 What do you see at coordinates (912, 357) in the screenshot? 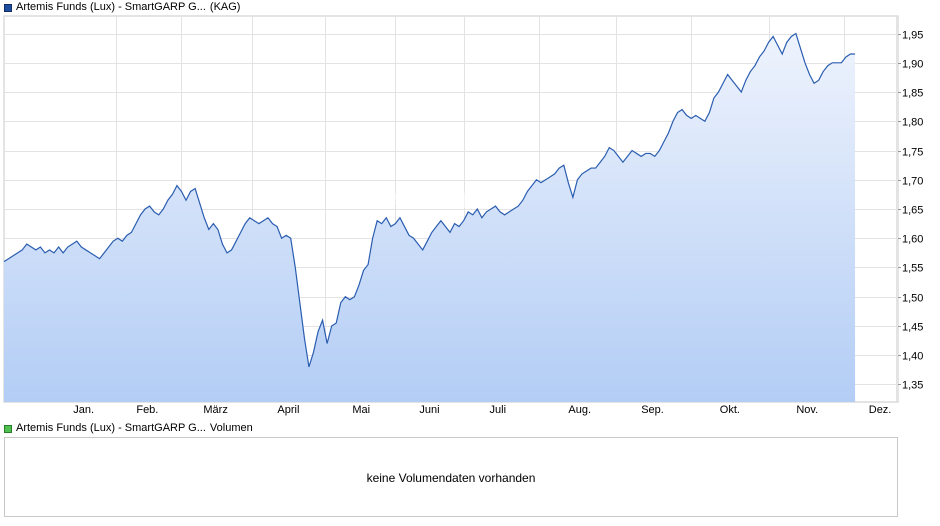
I see `y-tick-label: 1,40` at bounding box center [912, 357].